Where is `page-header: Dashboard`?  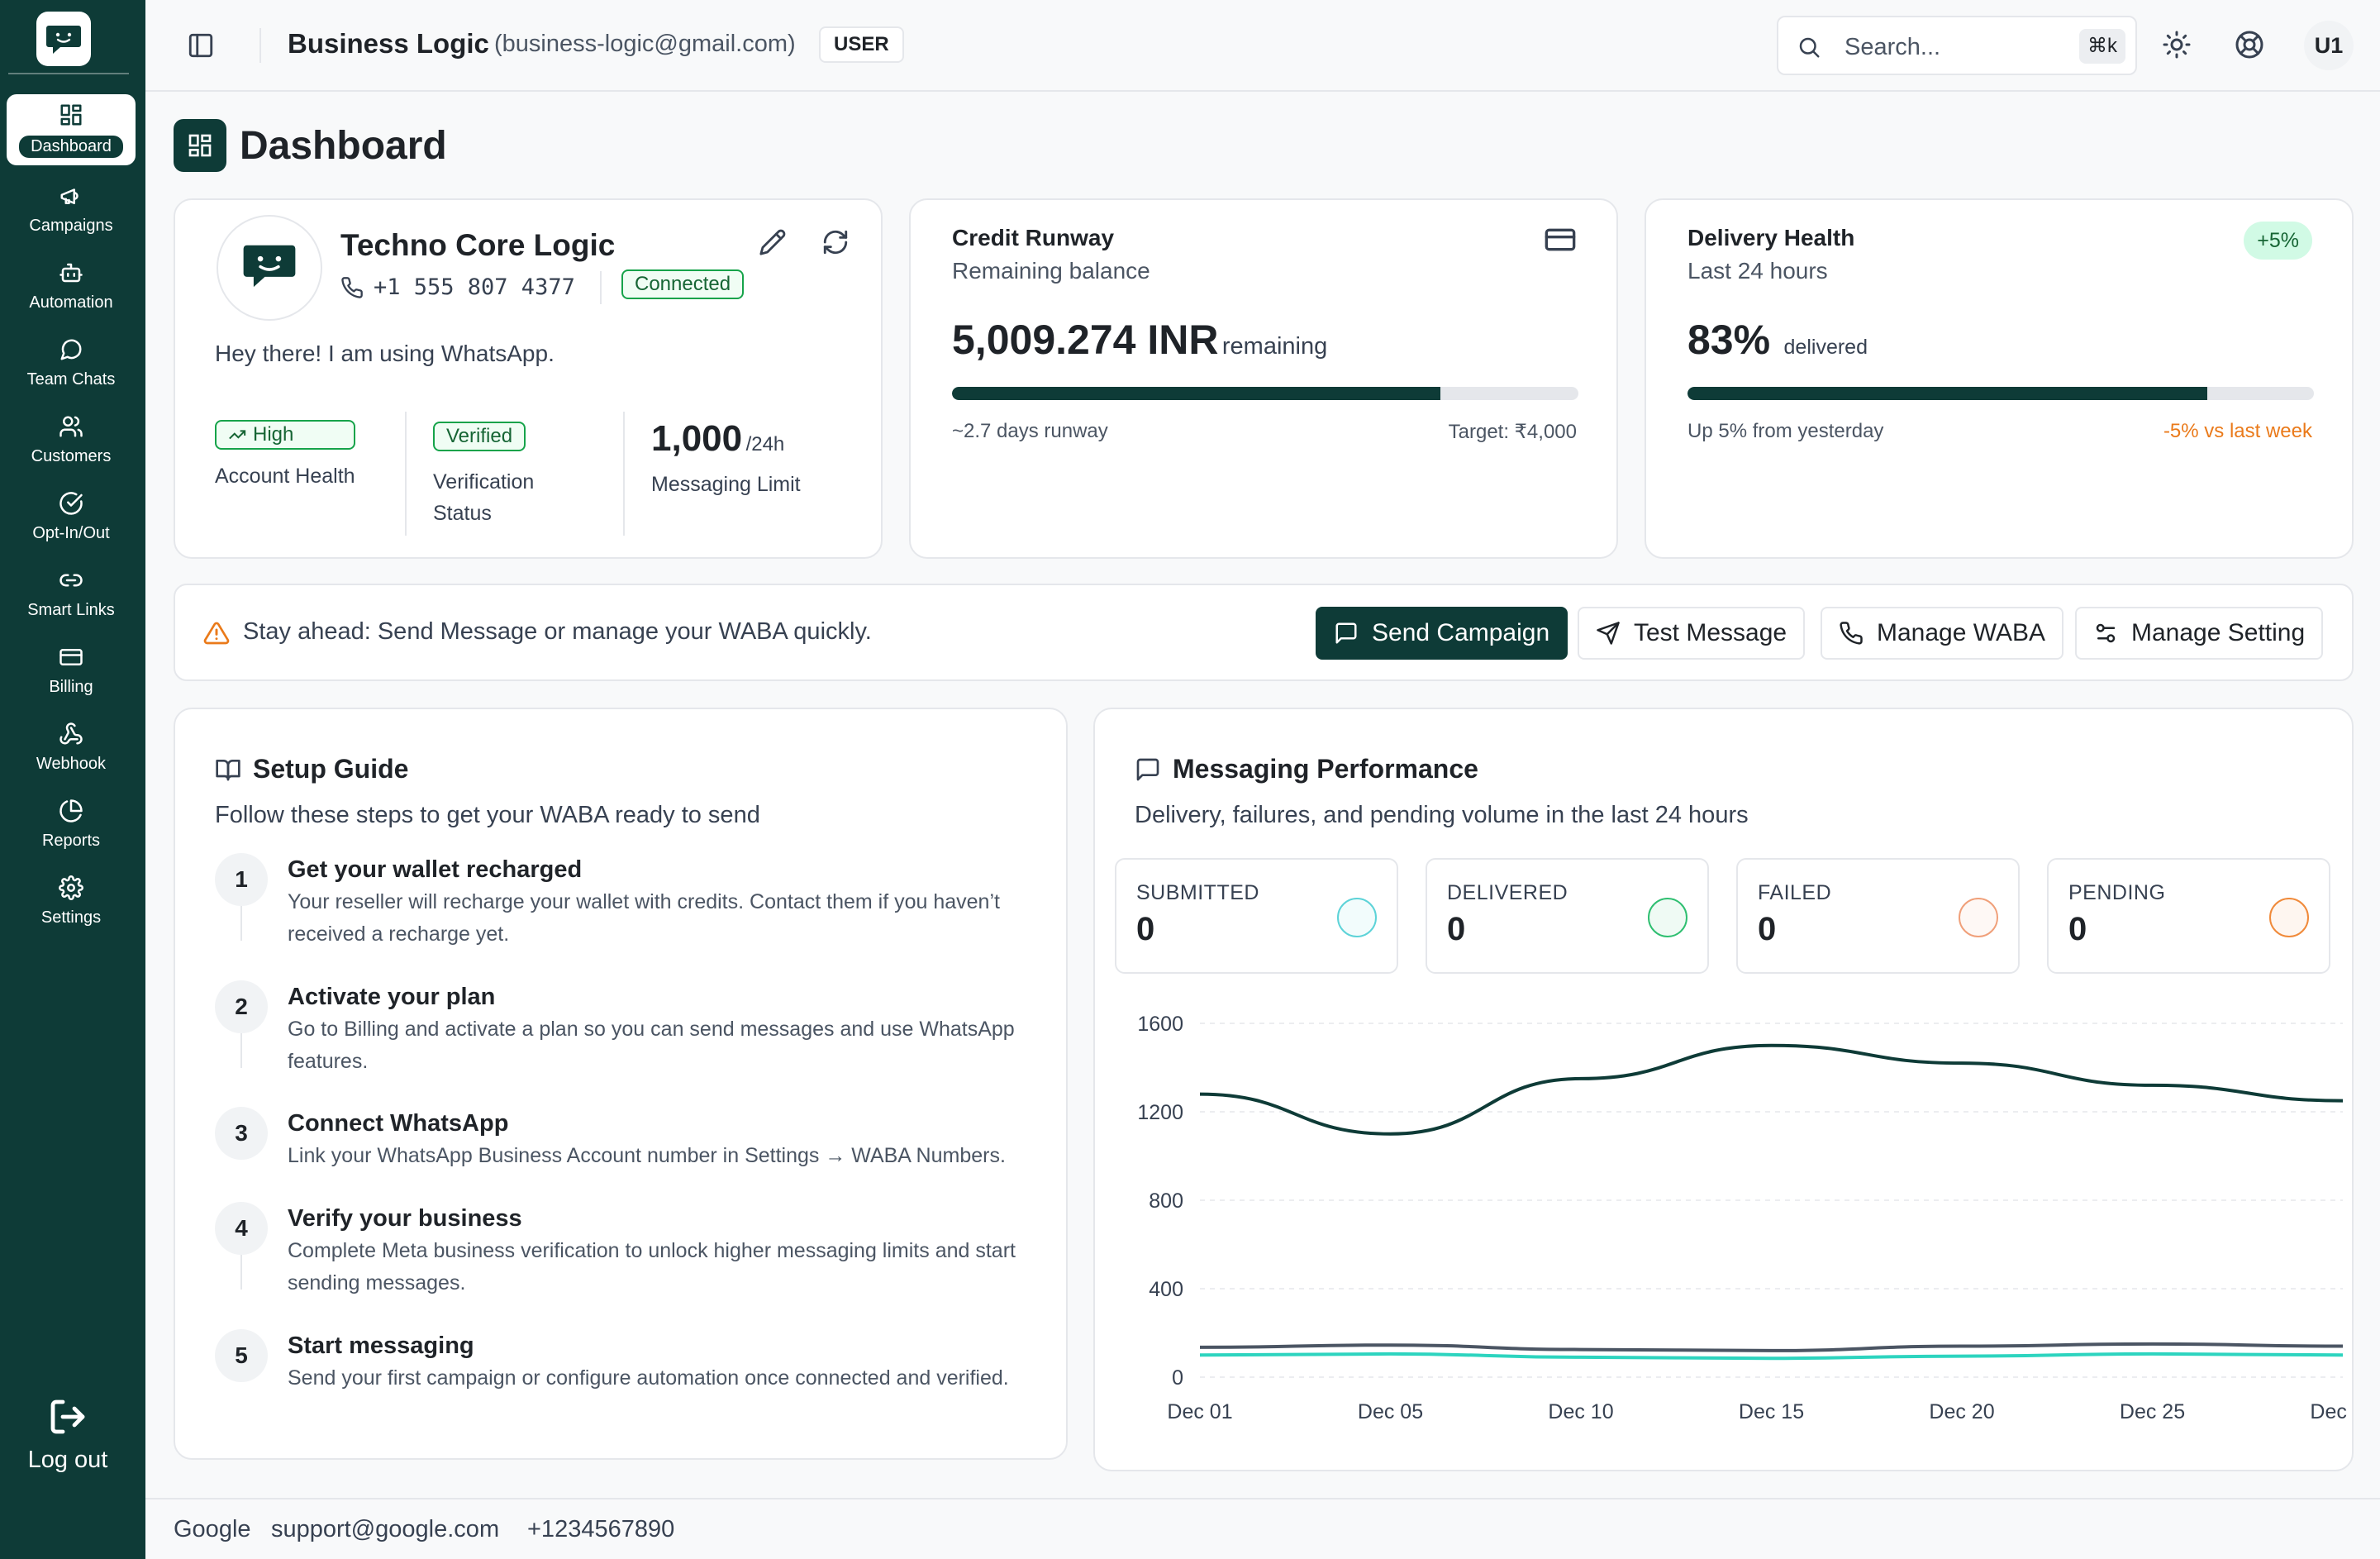
page-header: Dashboard is located at coordinates (310, 145).